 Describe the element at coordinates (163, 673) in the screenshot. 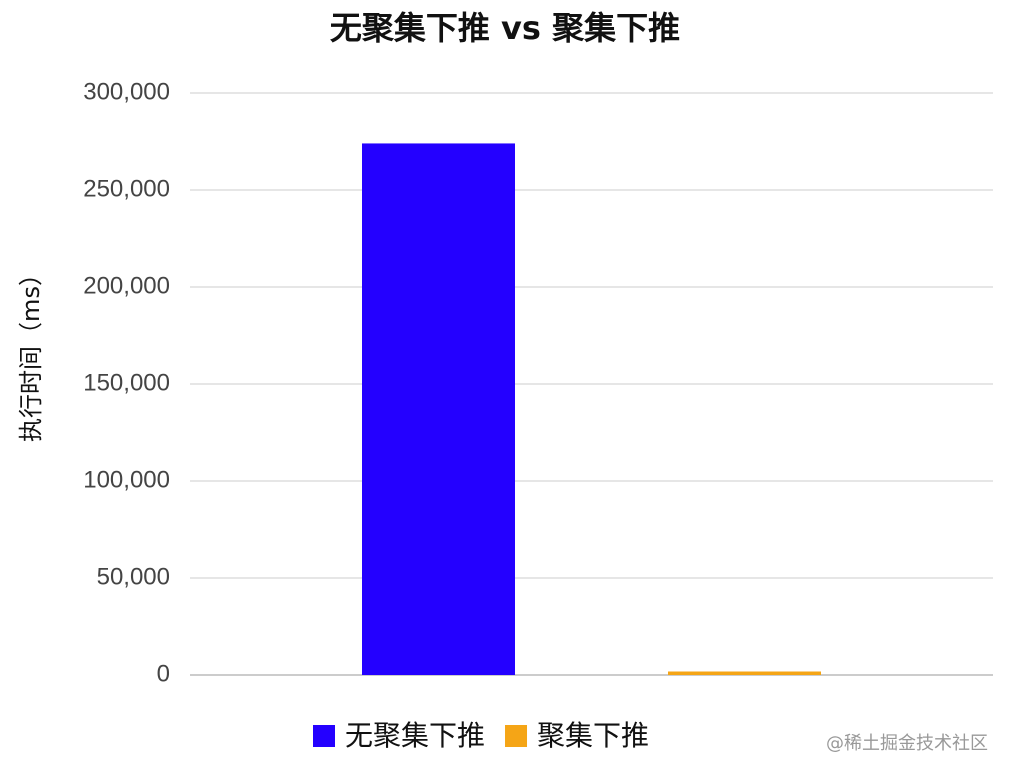

I see `y-tick-label: 0` at that location.